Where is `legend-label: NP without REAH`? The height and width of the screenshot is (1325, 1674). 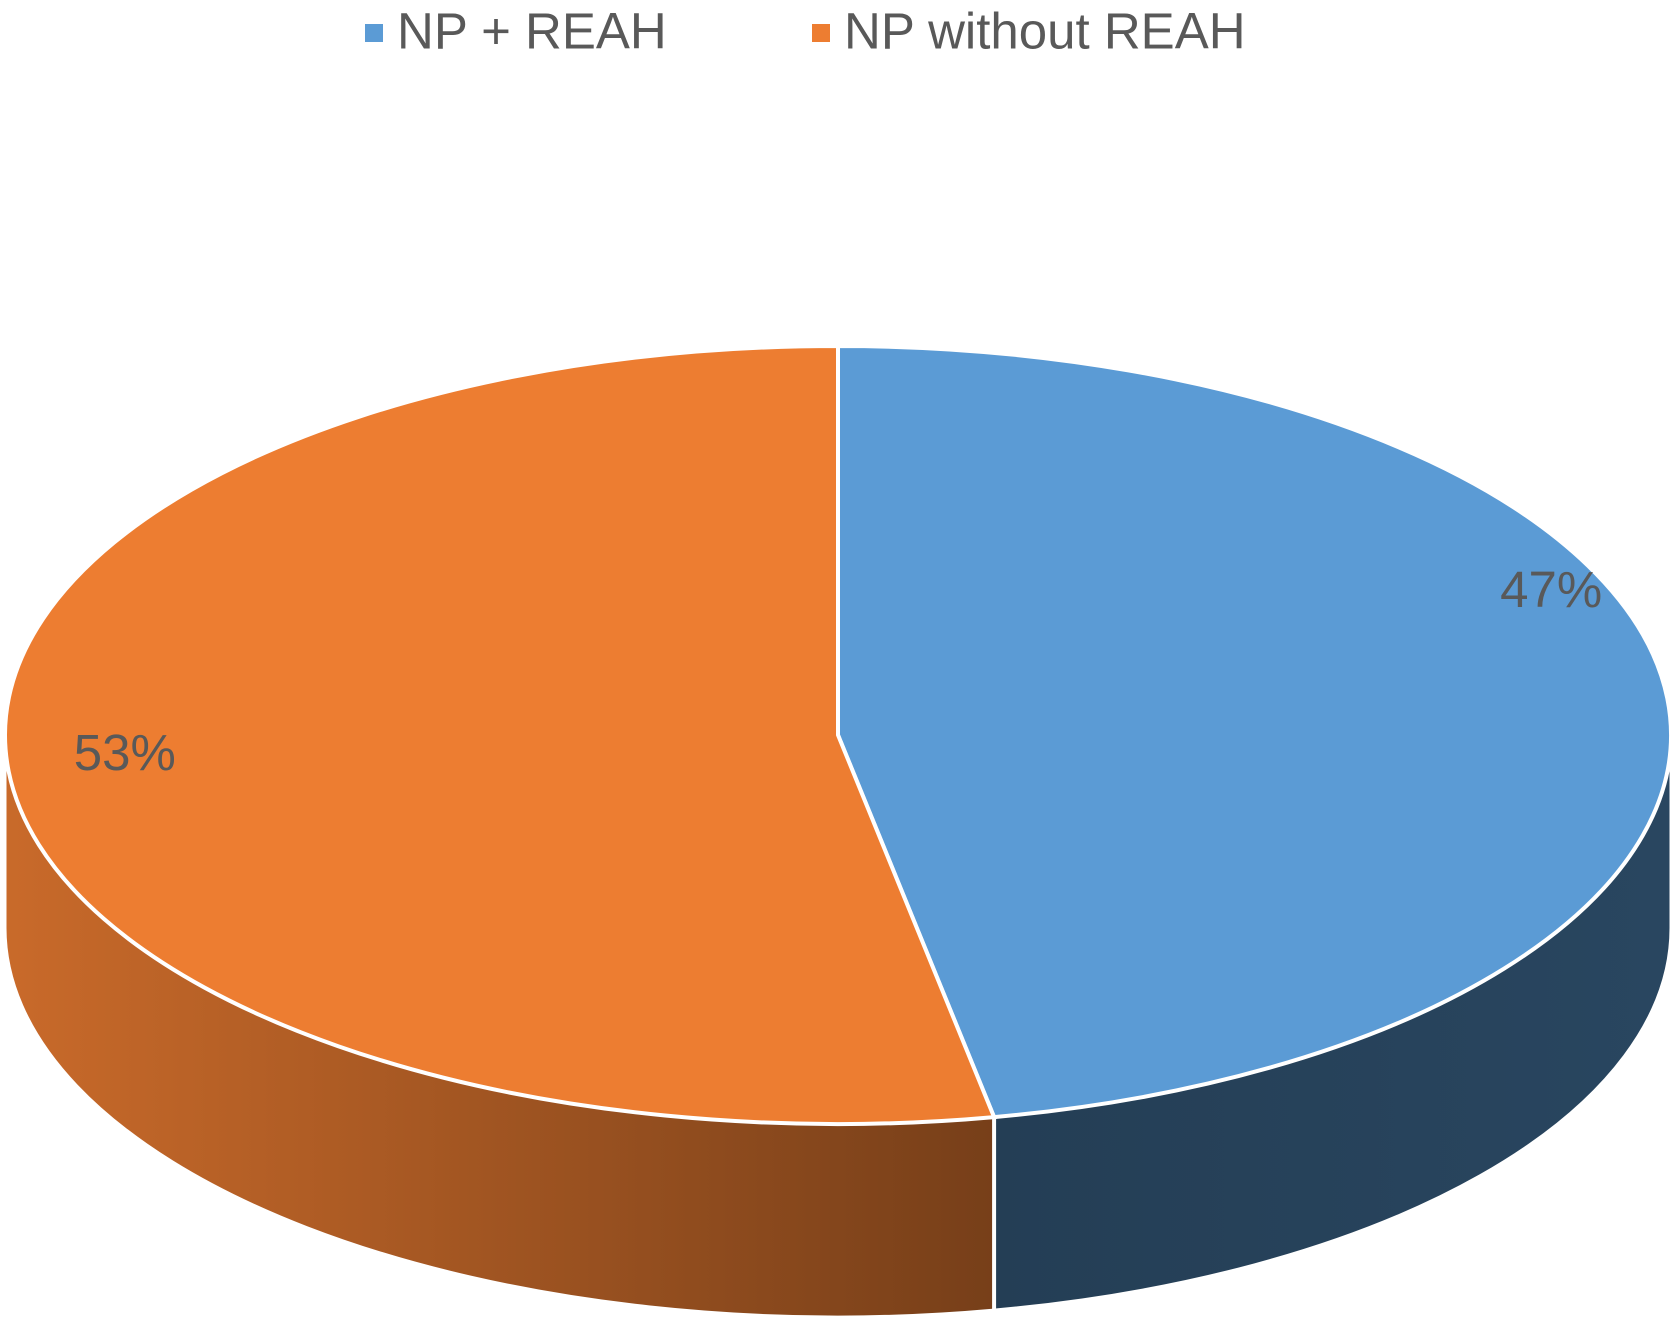
legend-label: NP without REAH is located at coordinates (1045, 30).